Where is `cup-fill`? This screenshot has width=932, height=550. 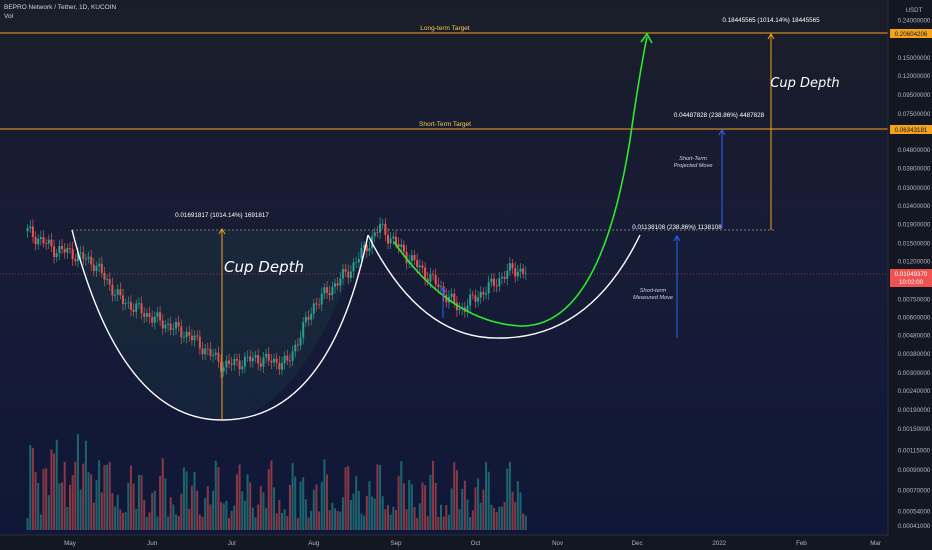
cup-fill is located at coordinates (218, 325).